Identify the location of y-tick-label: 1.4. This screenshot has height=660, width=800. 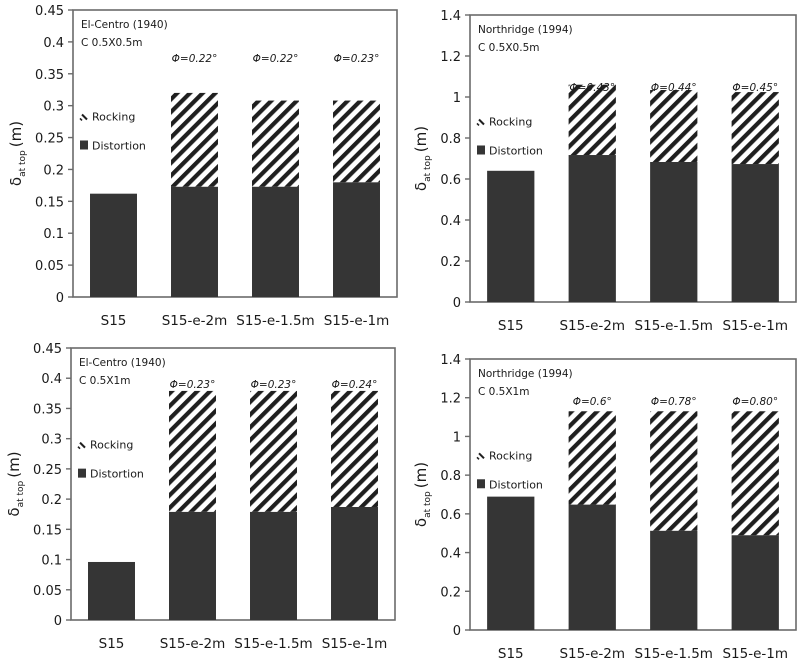
(450, 16).